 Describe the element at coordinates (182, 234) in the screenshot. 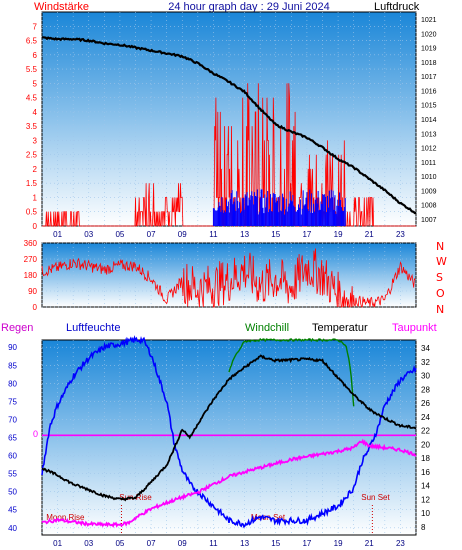

I see `top-hour-tick-4: 09` at that location.